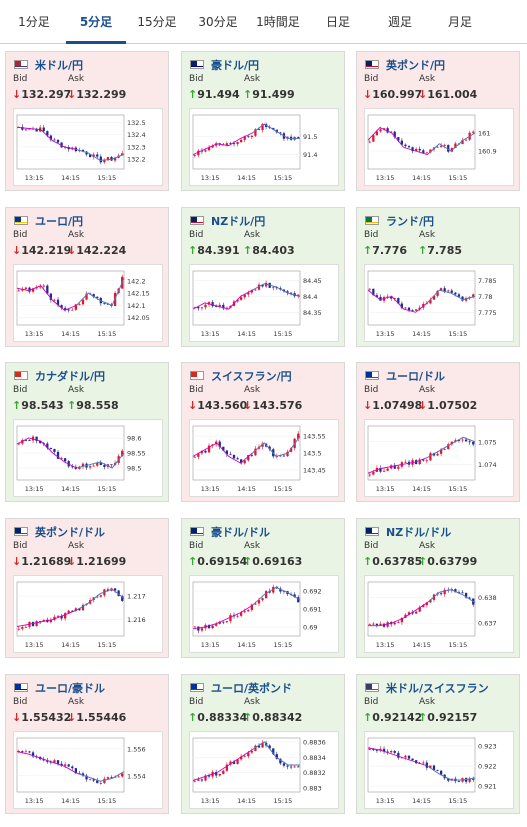 Image resolution: width=527 pixels, height=827 pixels. Describe the element at coordinates (235, 65) in the screenshot. I see `pair-name-link: 豪ドル/円` at that location.